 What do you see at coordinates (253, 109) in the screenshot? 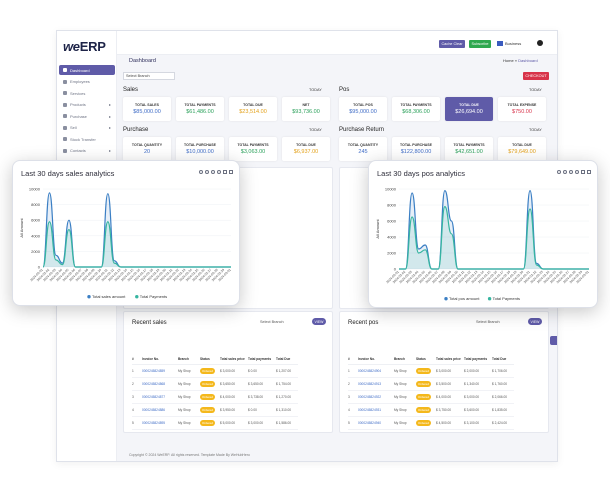
I see `sales-stat-card: TOTAL DUE $23,514.00` at bounding box center [253, 109].